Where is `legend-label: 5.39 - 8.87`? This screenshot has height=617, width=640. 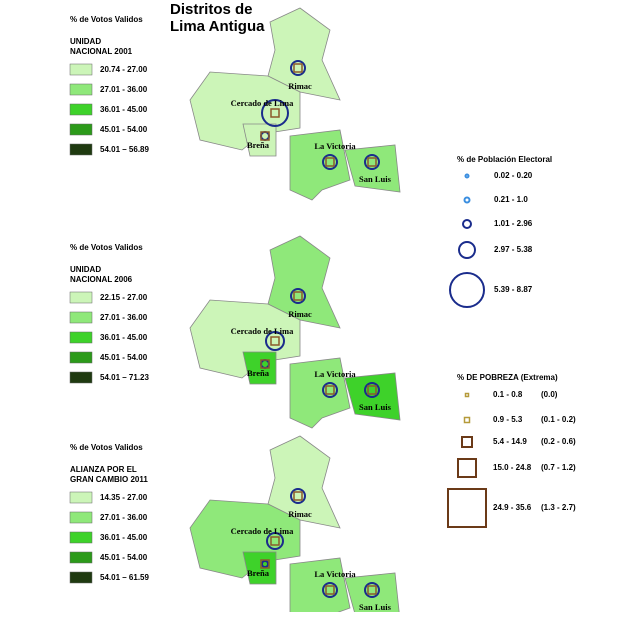
legend-label: 5.39 - 8.87 is located at coordinates (513, 289).